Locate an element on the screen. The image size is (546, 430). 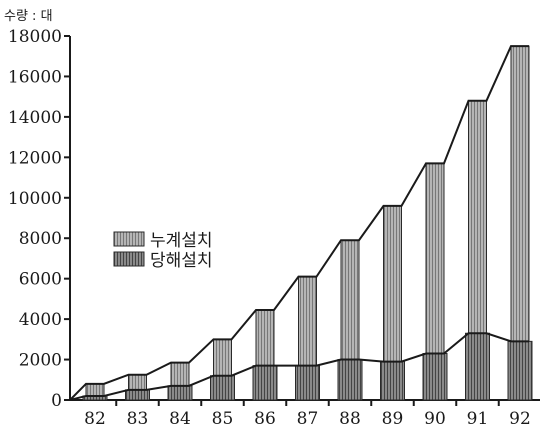
y-tick-label: 8000 is located at coordinates (40, 239).